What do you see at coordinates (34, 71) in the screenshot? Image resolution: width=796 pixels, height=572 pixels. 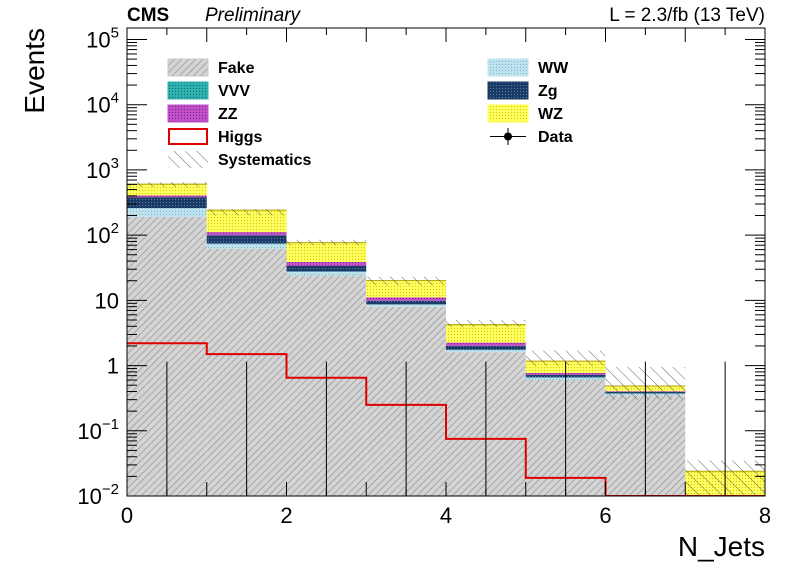 I see `y-axis-title: Events` at bounding box center [34, 71].